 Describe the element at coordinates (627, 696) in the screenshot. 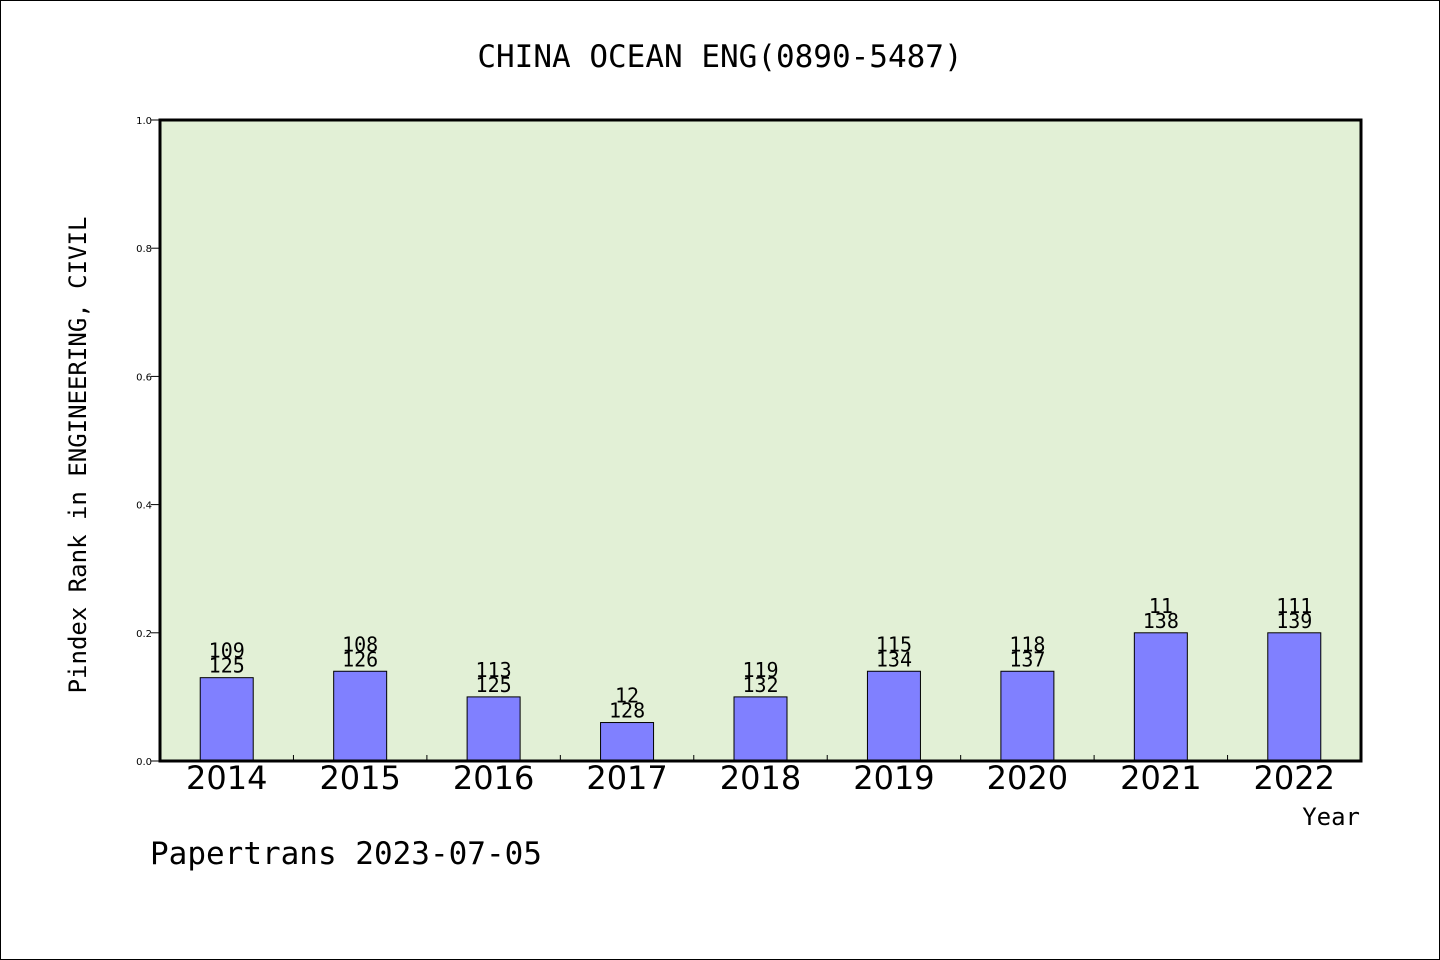

I see `rank-label: 12` at that location.